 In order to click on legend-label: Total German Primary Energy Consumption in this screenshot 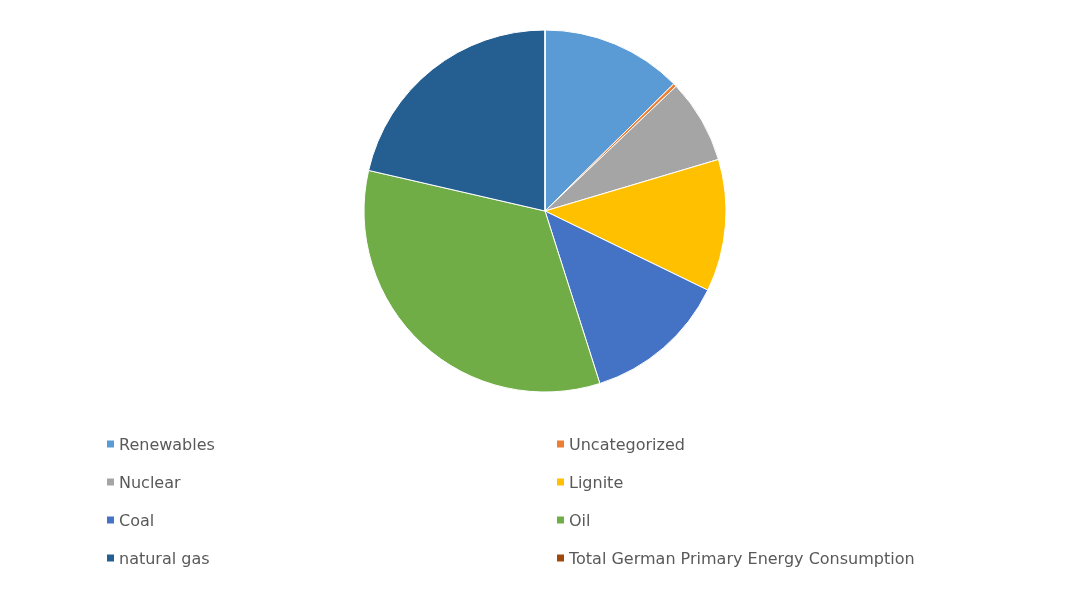, I will do `click(741, 558)`.